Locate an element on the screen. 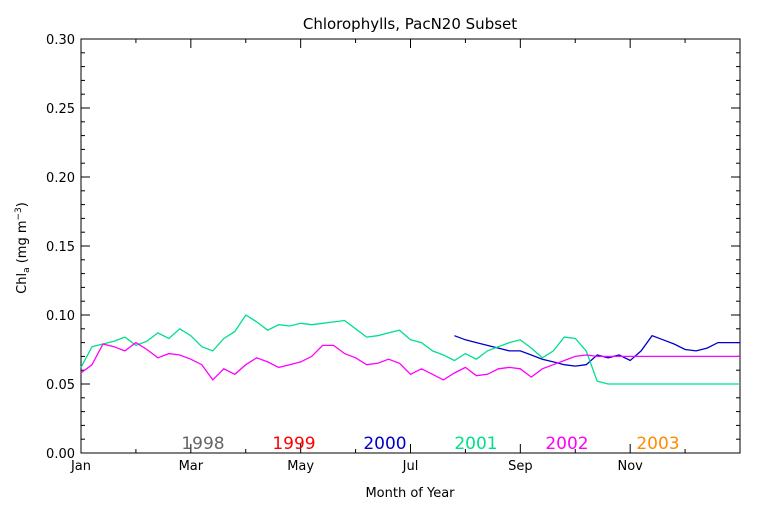 The height and width of the screenshot is (512, 768). legend-1998: 1998 is located at coordinates (202, 444).